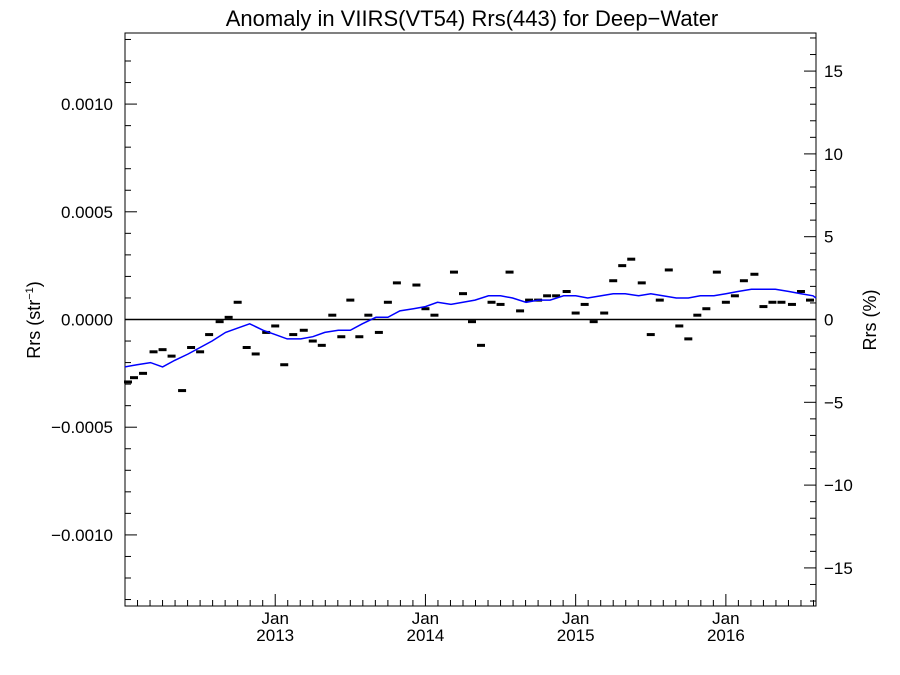 This screenshot has height=675, width=900. I want to click on right-tick-label: 10, so click(833, 154).